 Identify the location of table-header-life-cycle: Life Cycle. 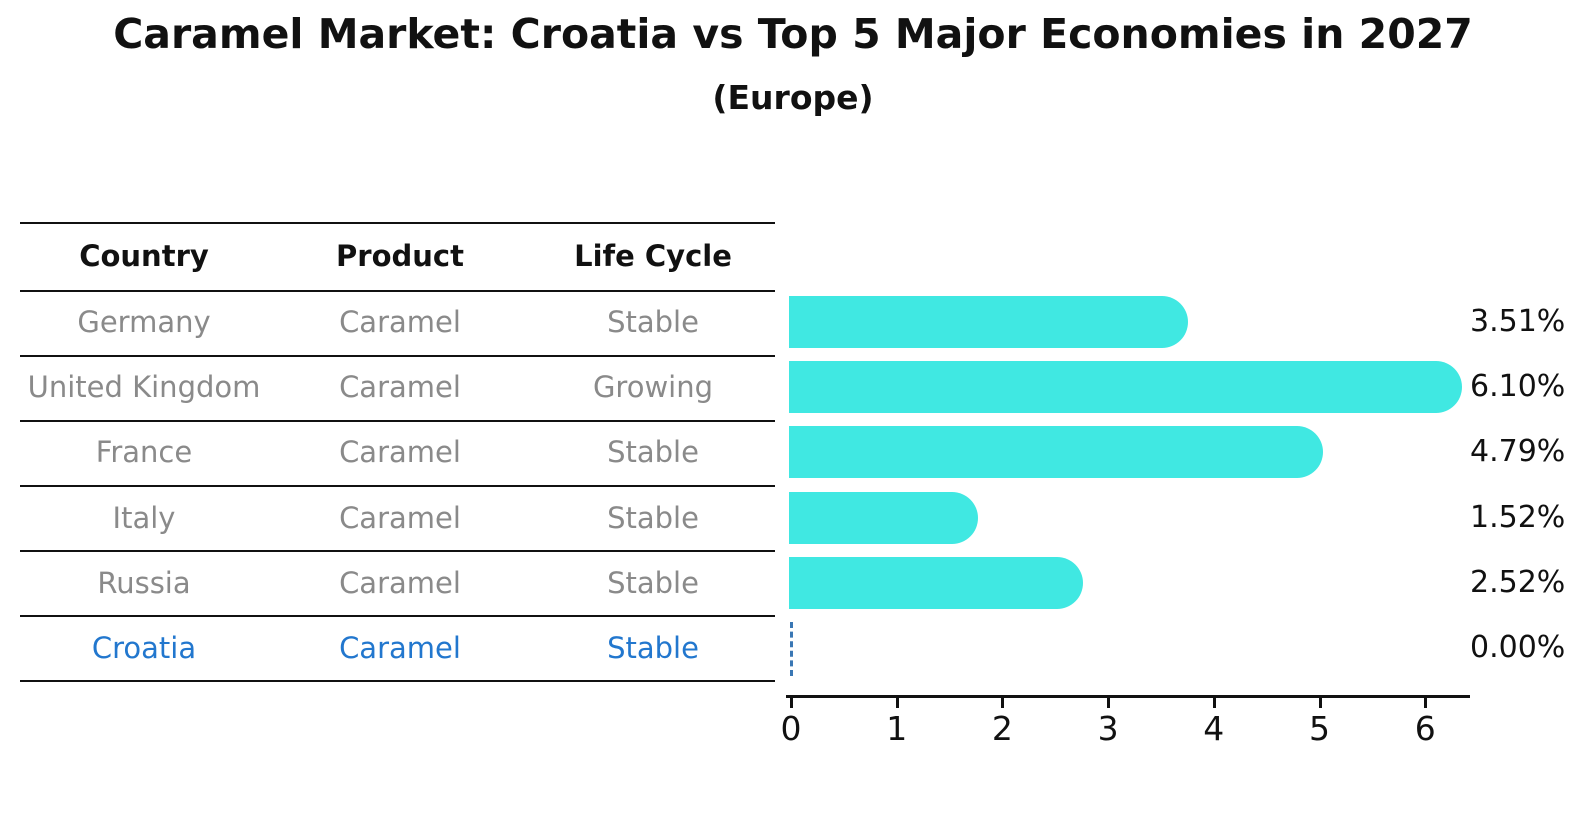
(653, 256).